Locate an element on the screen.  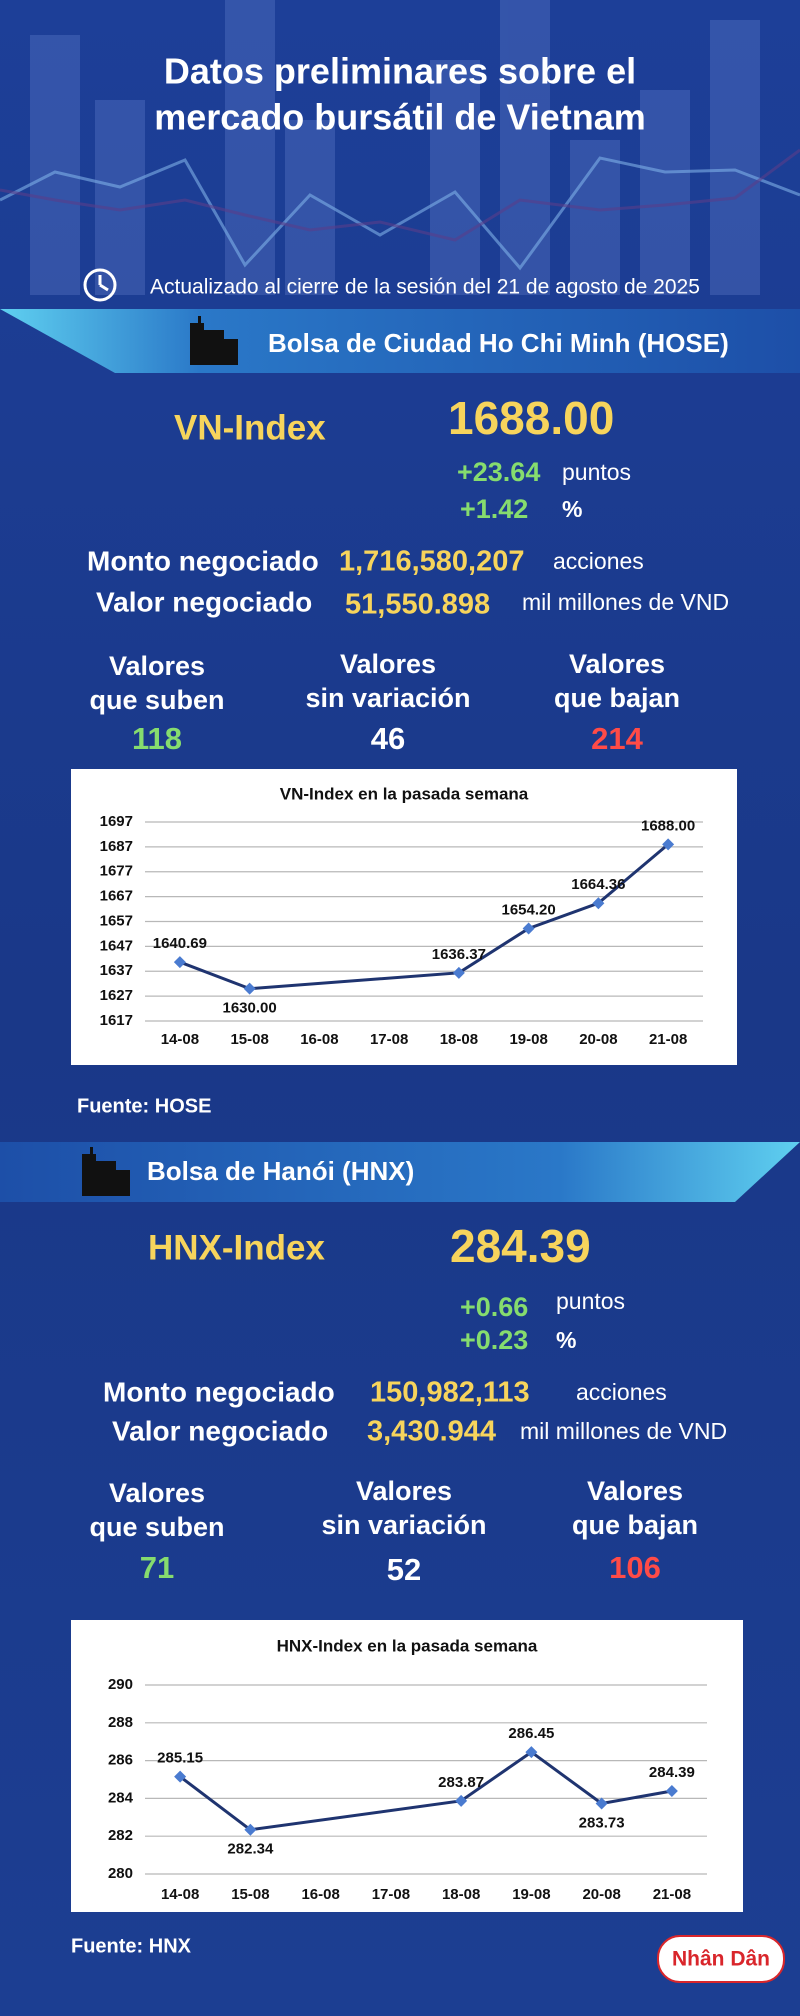
stat-label: que suben is located at coordinates (156, 700).